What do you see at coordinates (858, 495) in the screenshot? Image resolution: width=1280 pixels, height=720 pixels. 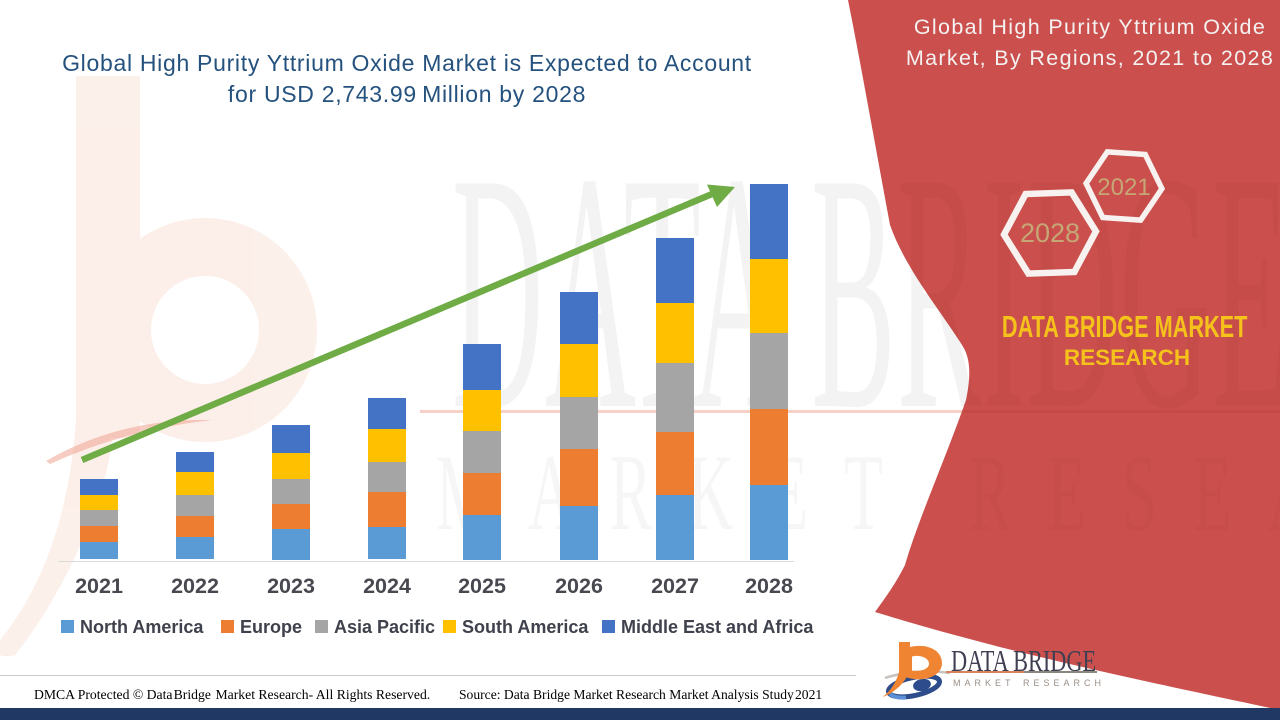 I see `svg-text: MARKET RESEARCH` at bounding box center [858, 495].